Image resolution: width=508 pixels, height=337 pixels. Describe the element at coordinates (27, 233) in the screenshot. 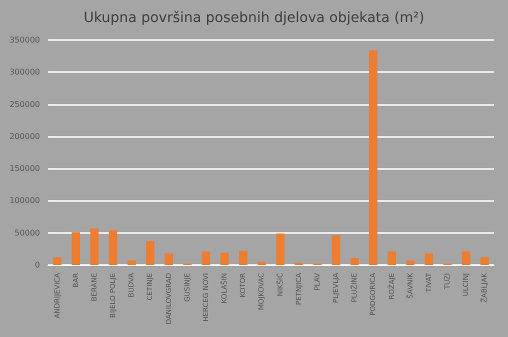

I see `y-tick-label: 50000` at that location.